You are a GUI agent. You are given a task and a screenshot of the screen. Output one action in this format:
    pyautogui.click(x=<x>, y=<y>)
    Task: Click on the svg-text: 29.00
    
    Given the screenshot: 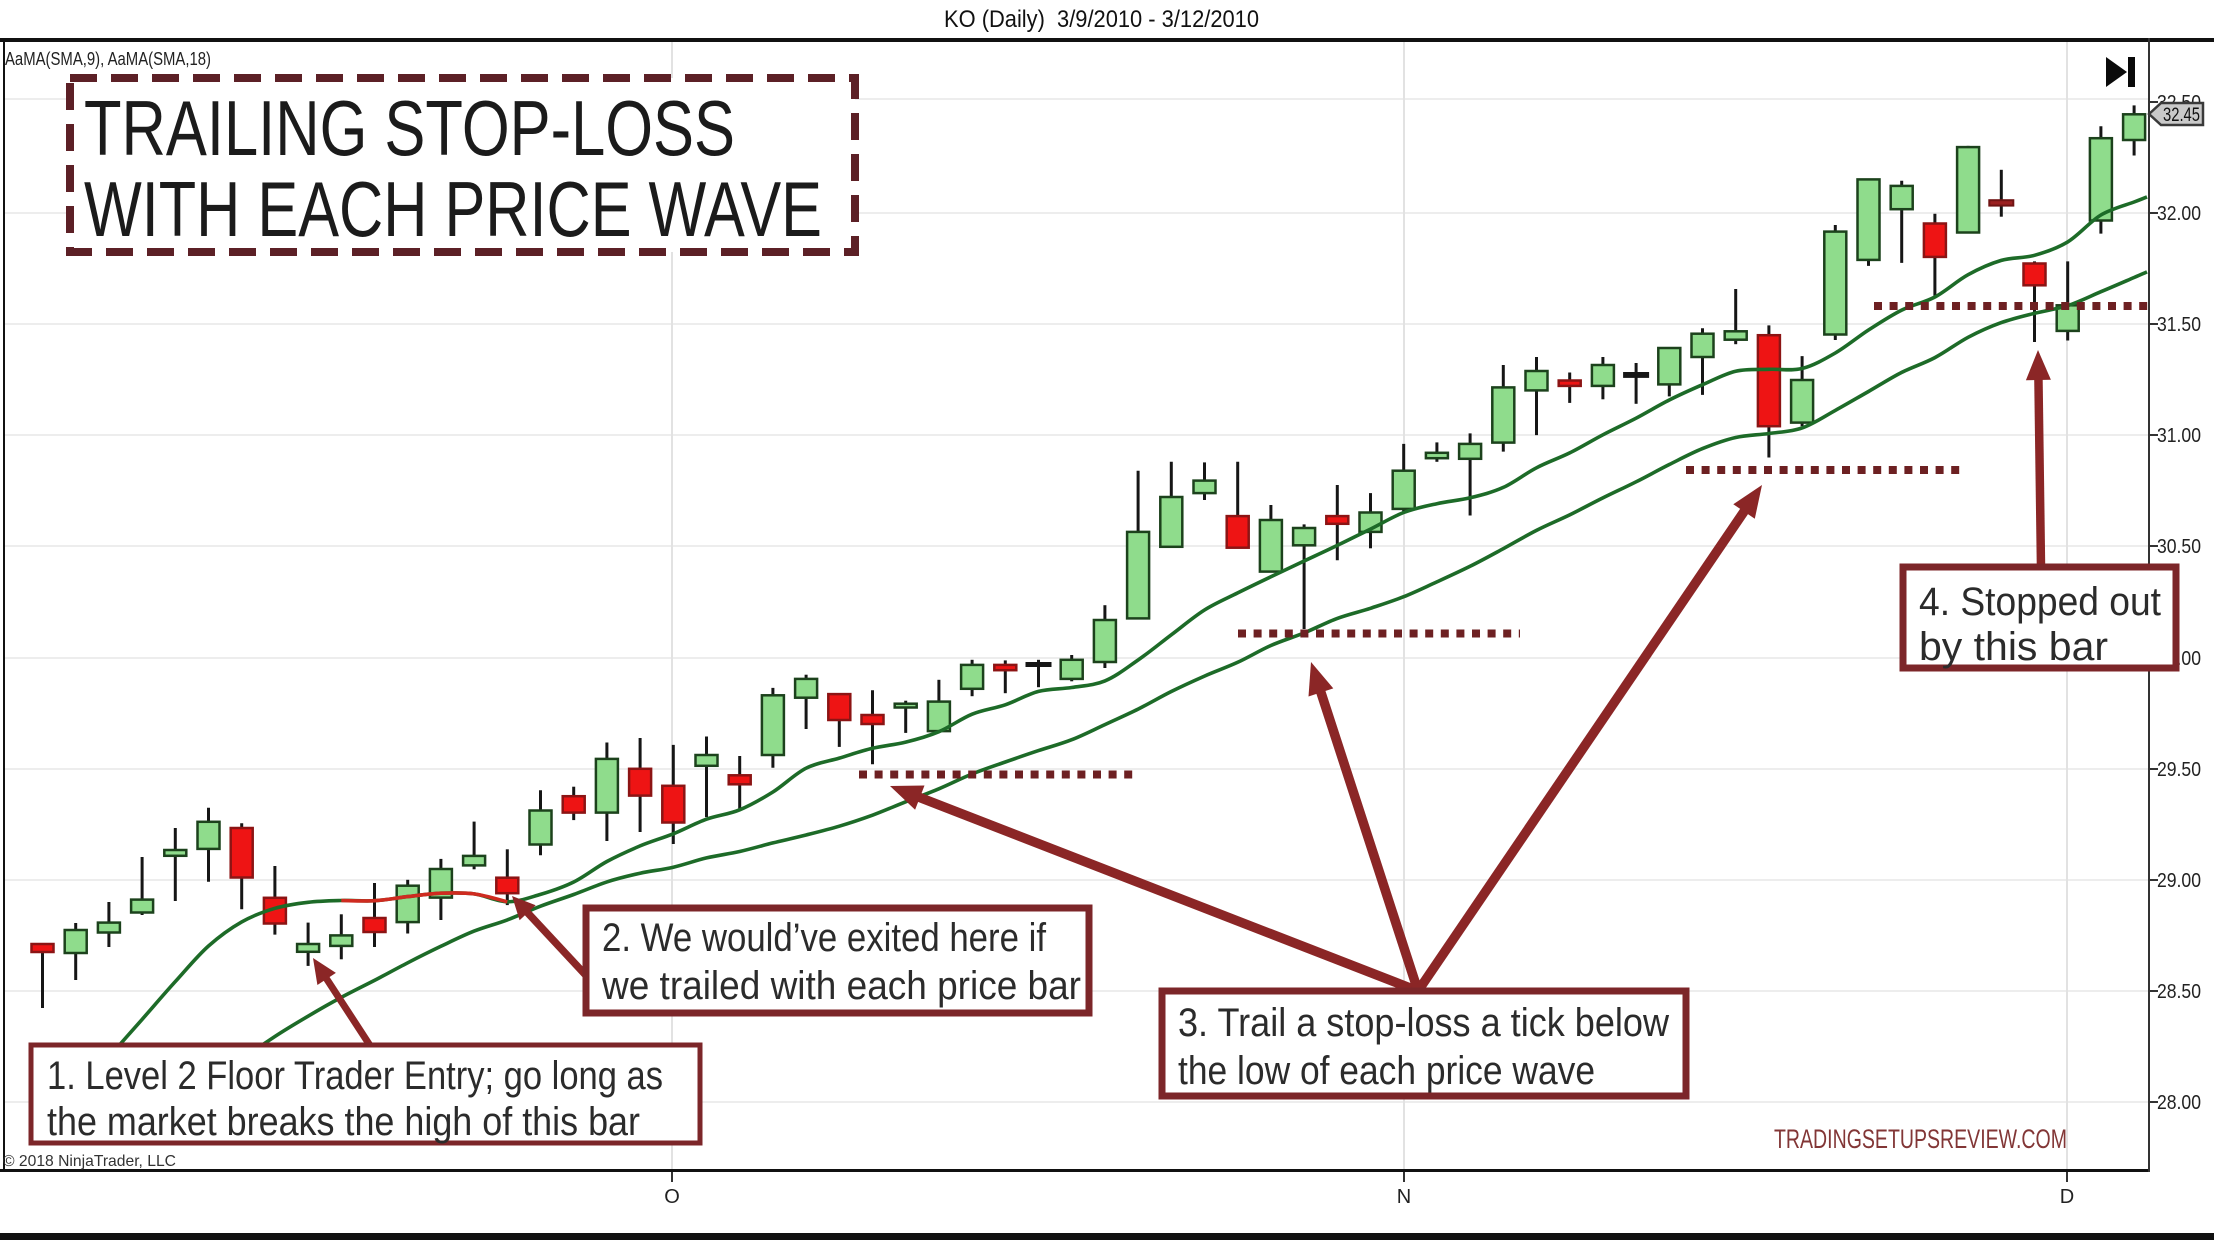 What is the action you would take?
    pyautogui.click(x=2179, y=881)
    